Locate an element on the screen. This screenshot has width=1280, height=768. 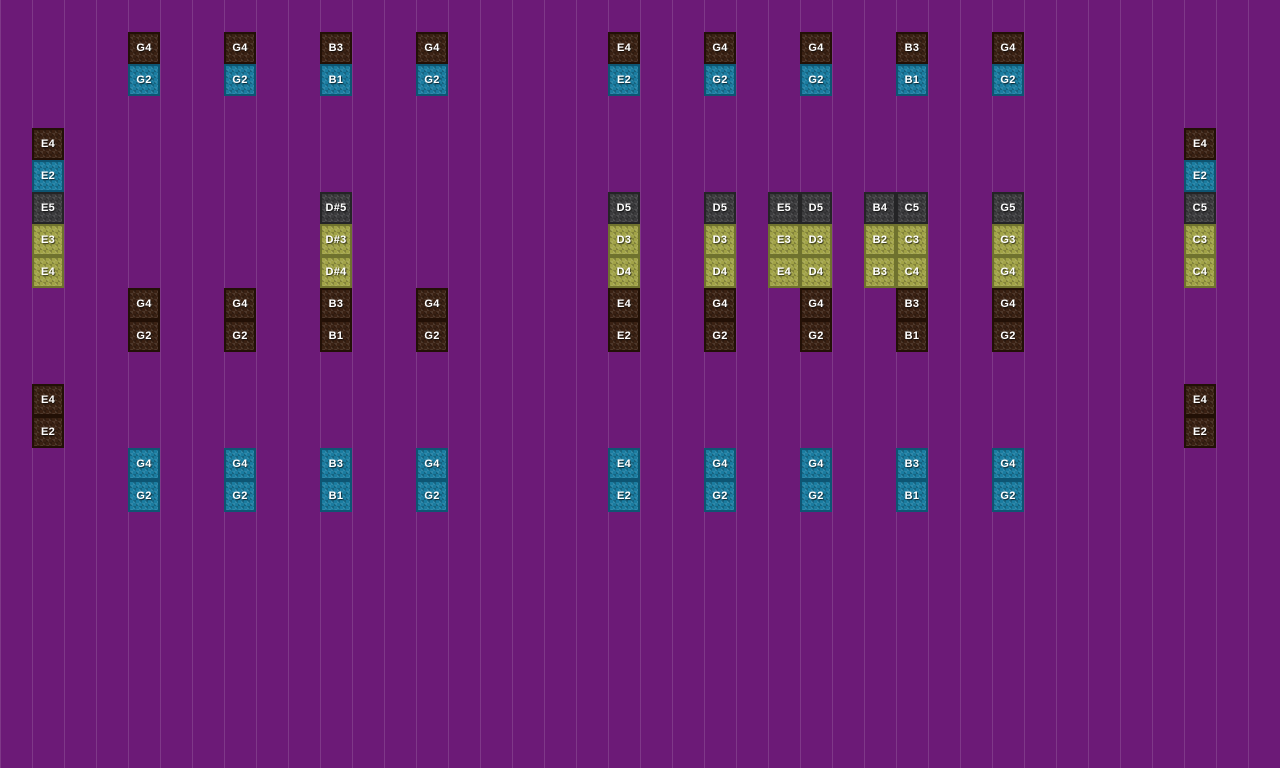
note-label: E5 is located at coordinates (48, 208).